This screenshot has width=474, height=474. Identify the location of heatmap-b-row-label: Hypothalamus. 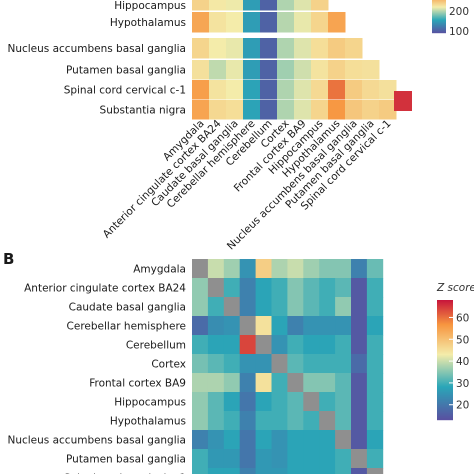
(148, 422).